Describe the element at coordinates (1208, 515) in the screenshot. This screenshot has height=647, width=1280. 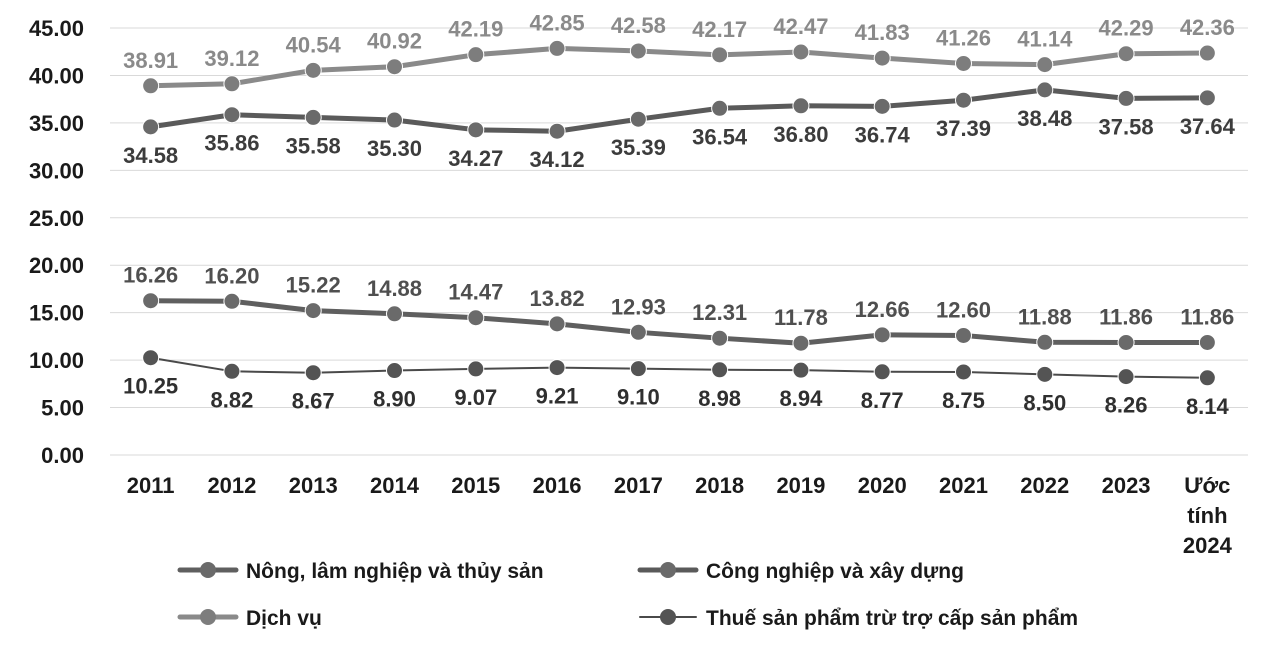
I see `x-tick-label: Ước tính 2024` at that location.